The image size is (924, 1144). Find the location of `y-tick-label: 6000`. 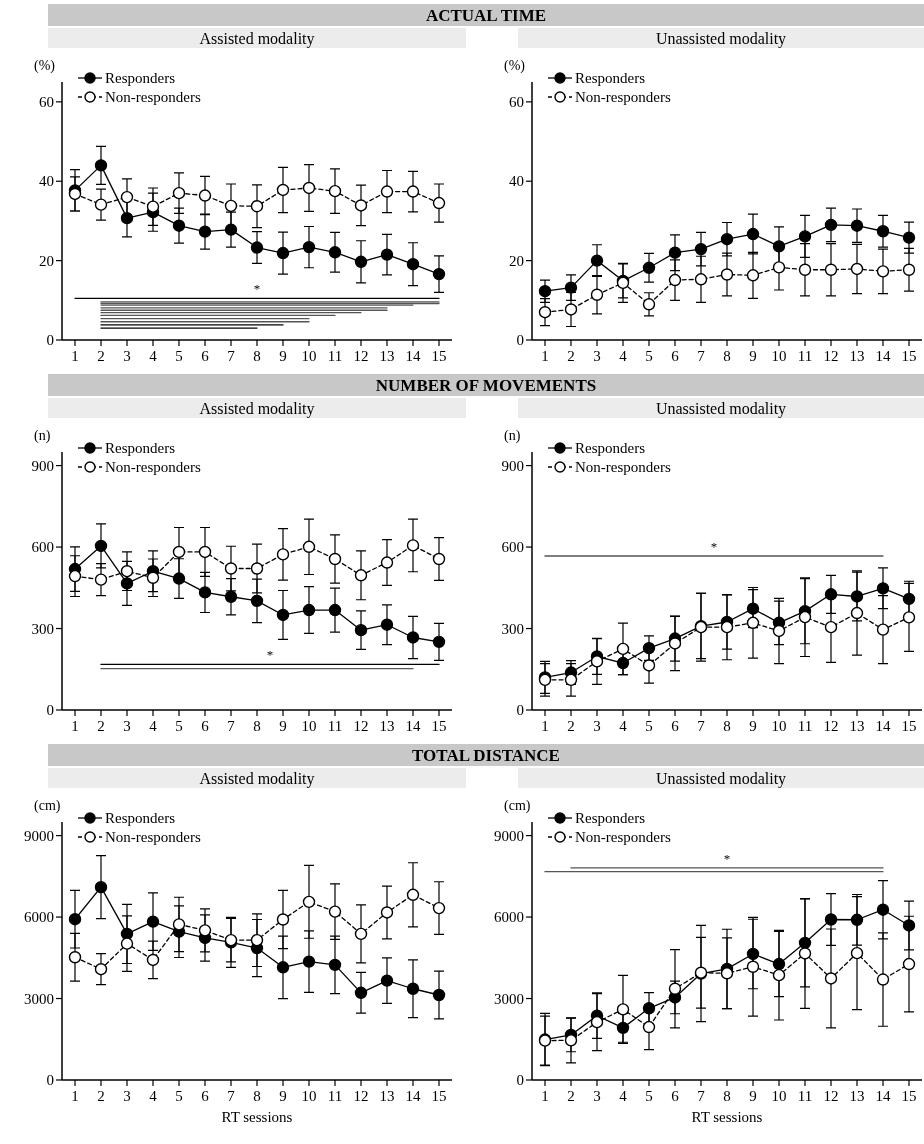

y-tick-label: 6000 is located at coordinates (509, 917).